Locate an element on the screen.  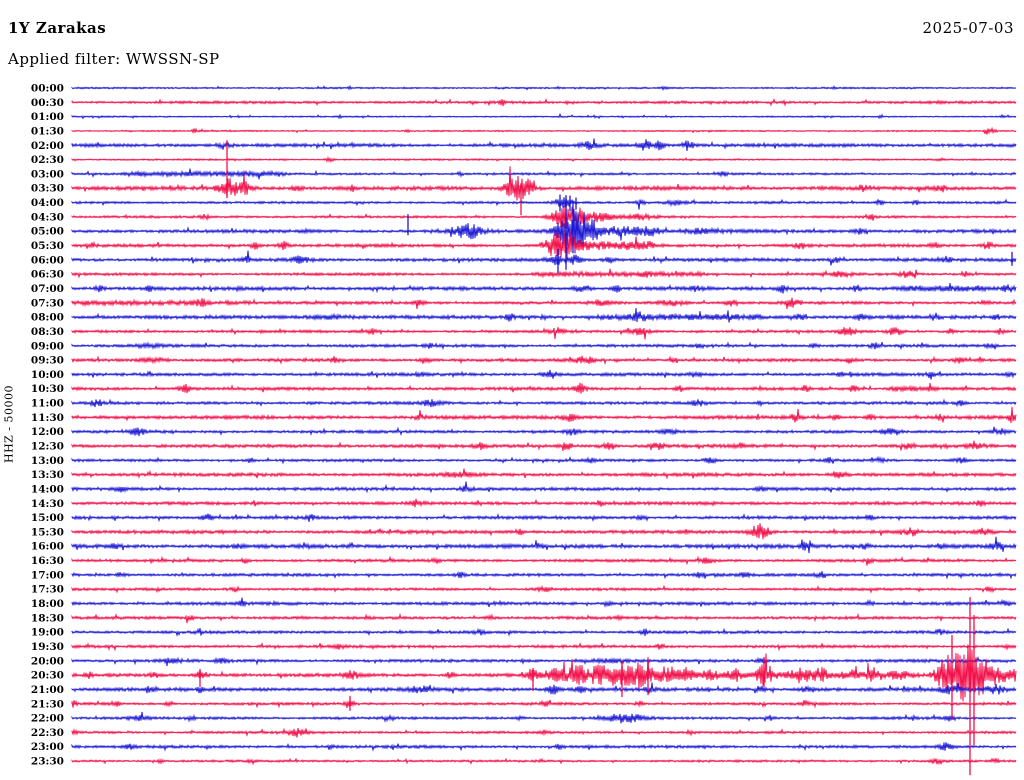
time-label-1130: 11:30 is located at coordinates (47, 418).